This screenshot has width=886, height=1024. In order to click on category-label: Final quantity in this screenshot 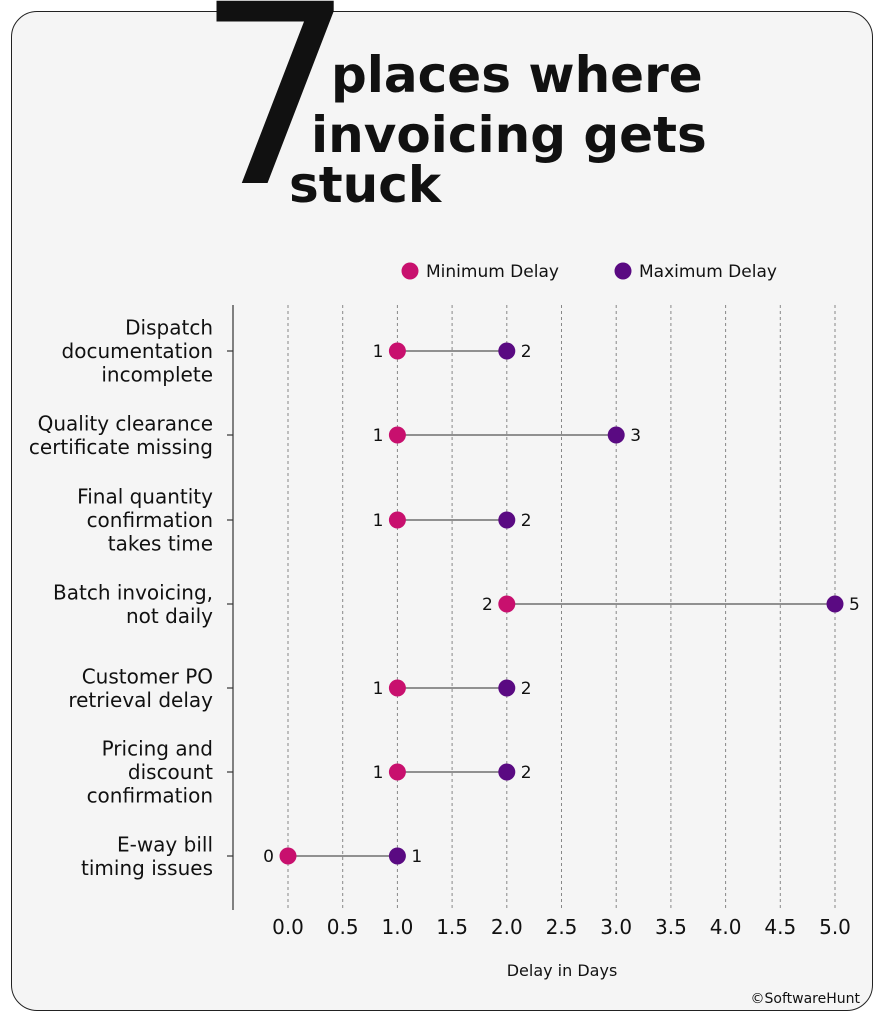, I will do `click(145, 497)`.